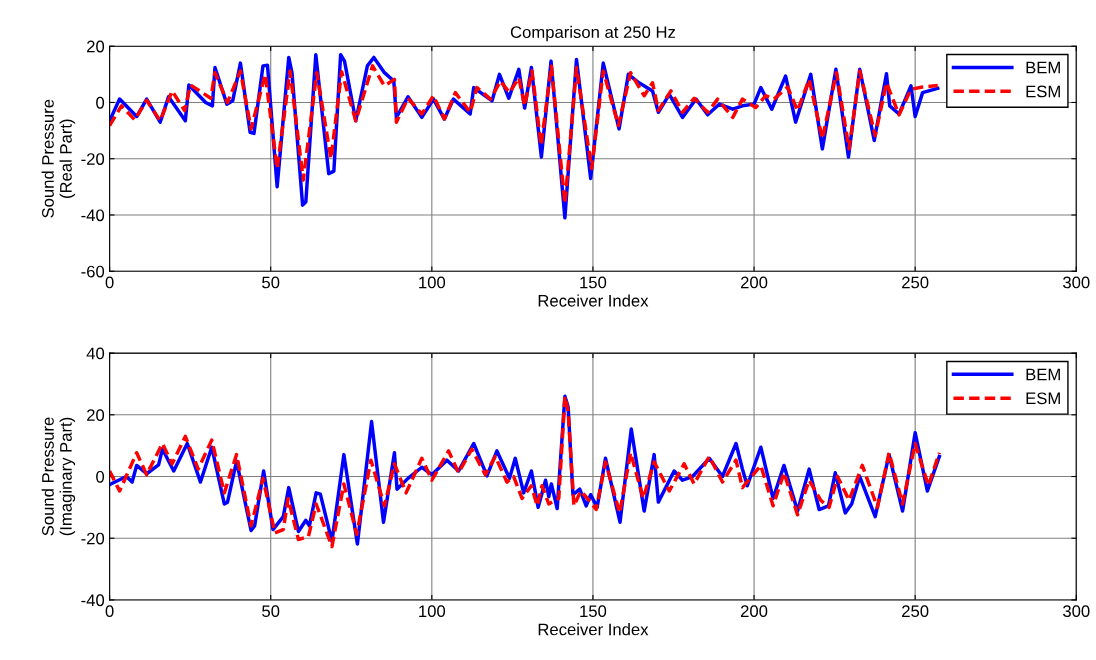 This screenshot has width=1096, height=660. Describe the element at coordinates (58, 158) in the screenshot. I see `y-axis-title: Sound Pressure (Real Part)` at that location.